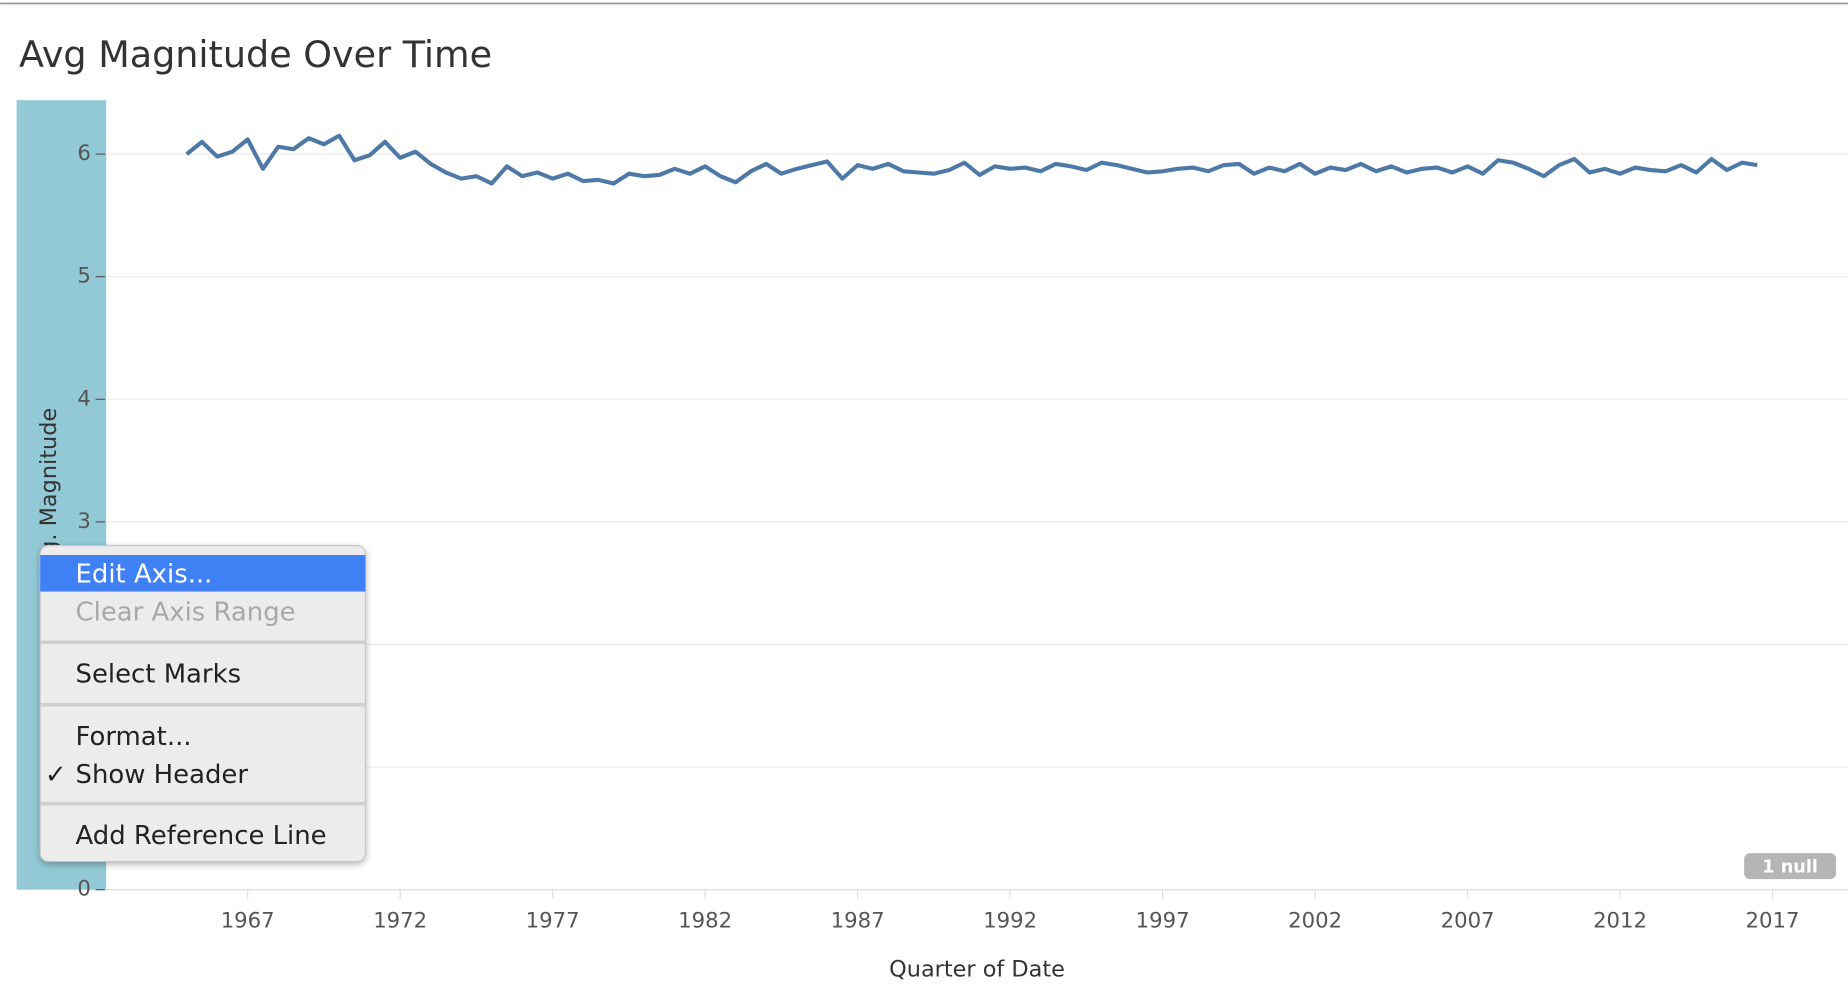 The image size is (1848, 1004). Describe the element at coordinates (84, 276) in the screenshot. I see `y-tick-label: 5` at that location.